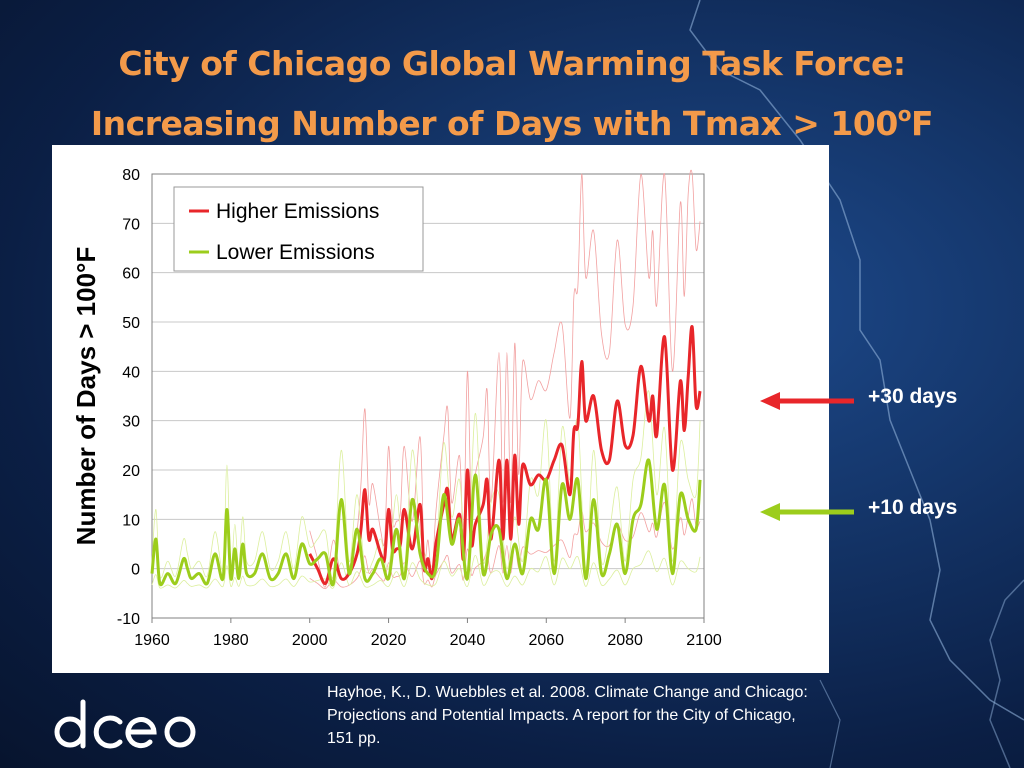  I want to click on legend: Higher Emissions Lower Emissions, so click(298, 229).